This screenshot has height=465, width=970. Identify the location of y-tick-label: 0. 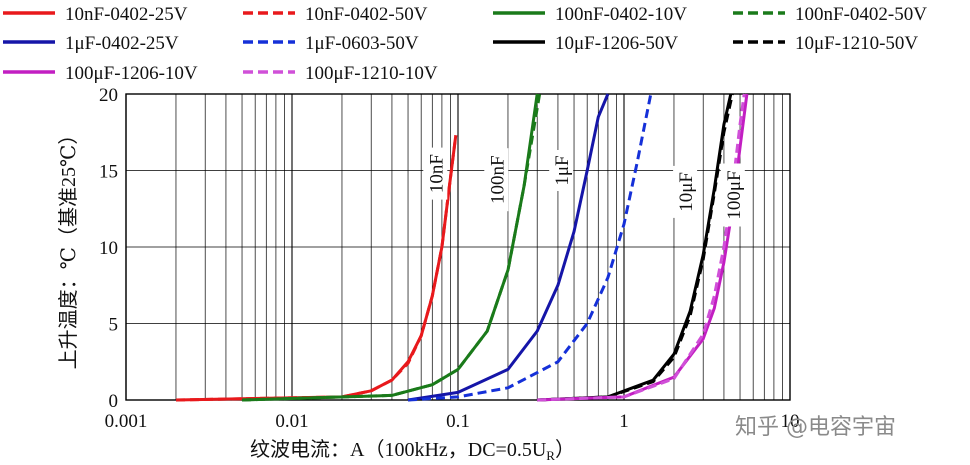
(114, 401).